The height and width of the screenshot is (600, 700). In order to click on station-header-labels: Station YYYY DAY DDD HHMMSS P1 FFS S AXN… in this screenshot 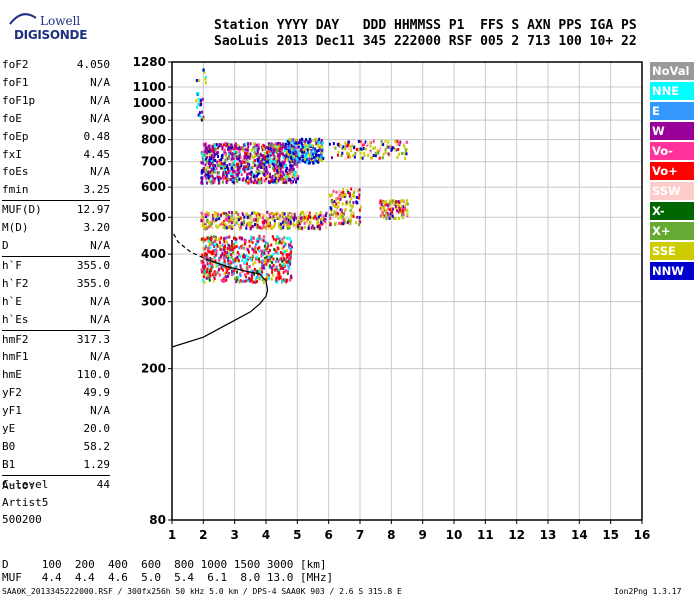, I will do `click(425, 25)`.